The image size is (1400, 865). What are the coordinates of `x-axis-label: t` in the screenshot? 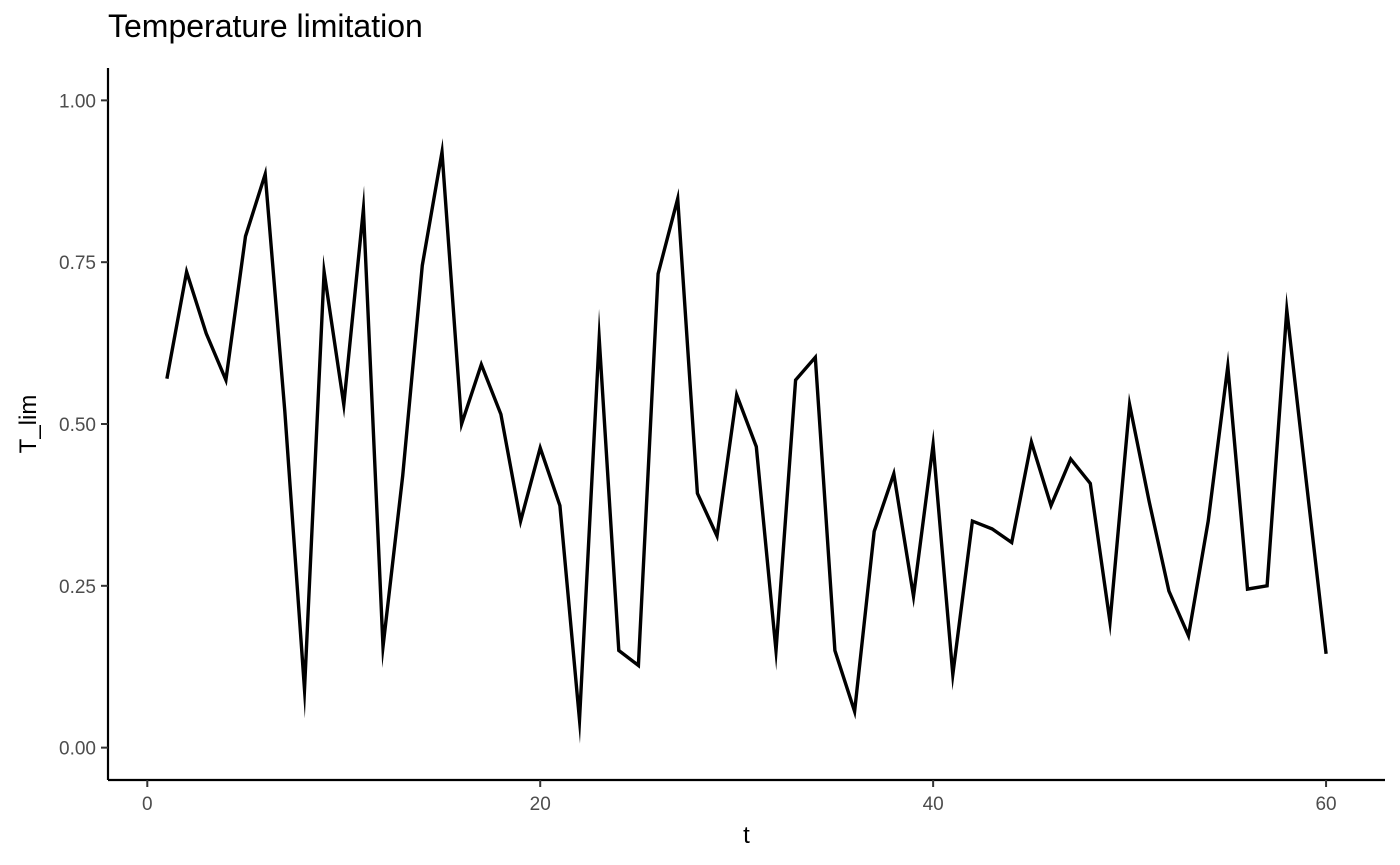 It's located at (746, 835).